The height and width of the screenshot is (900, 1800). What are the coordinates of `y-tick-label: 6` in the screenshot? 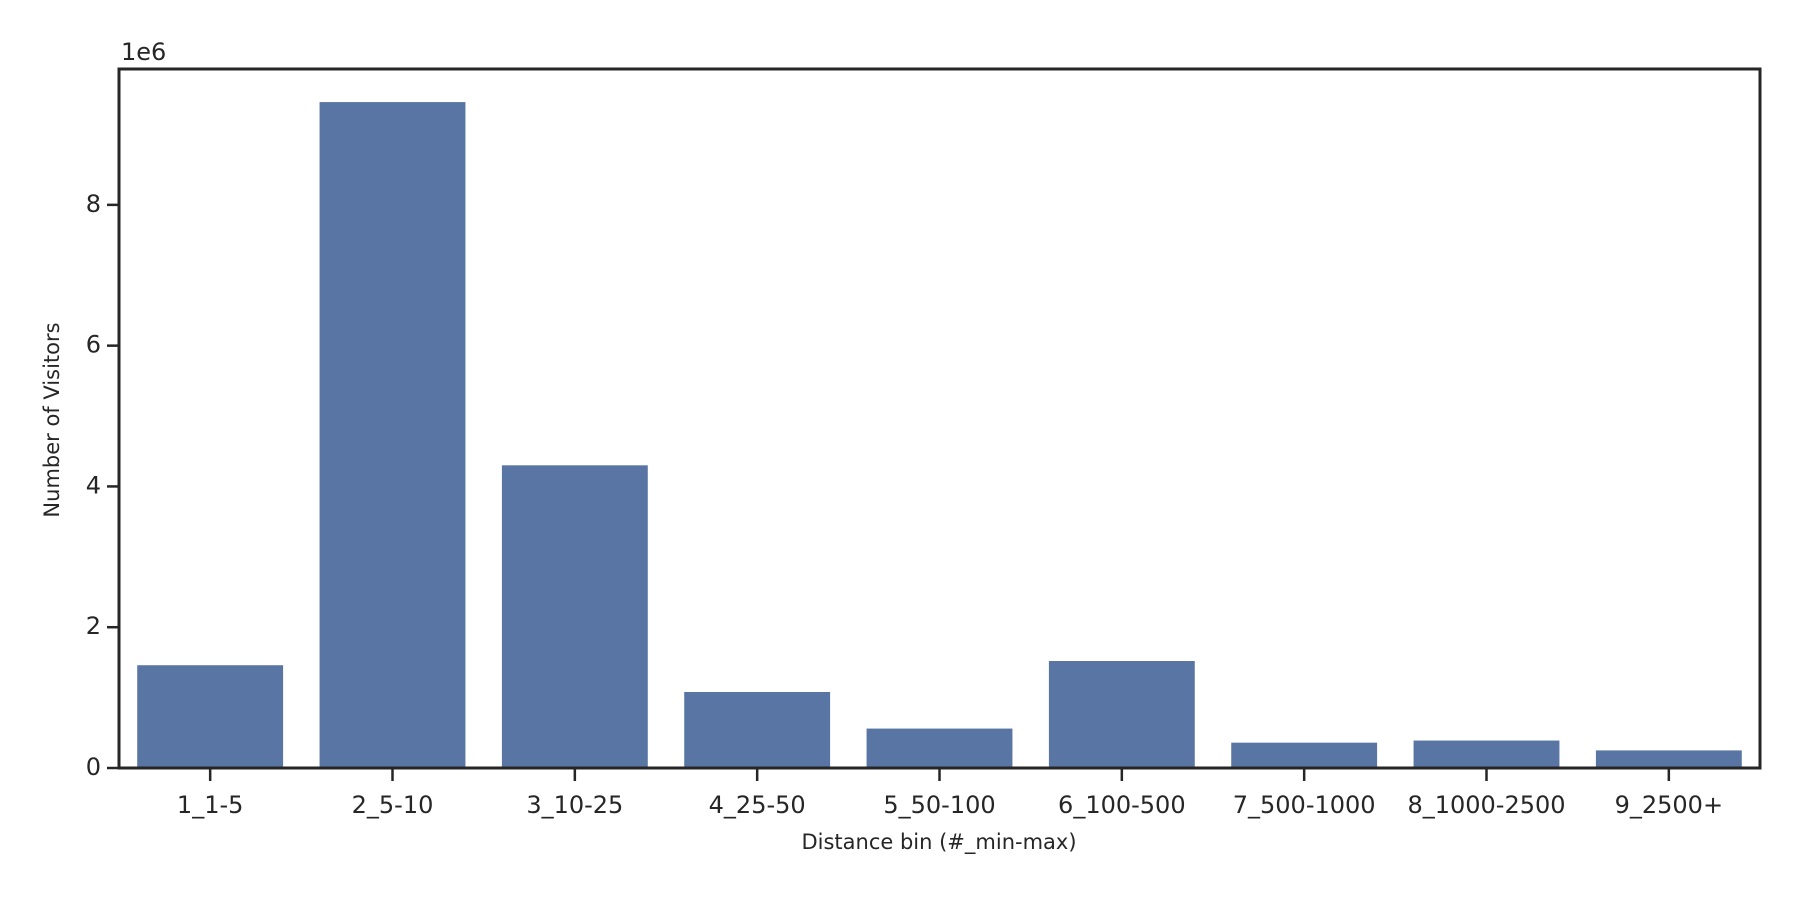 It's located at (93, 345).